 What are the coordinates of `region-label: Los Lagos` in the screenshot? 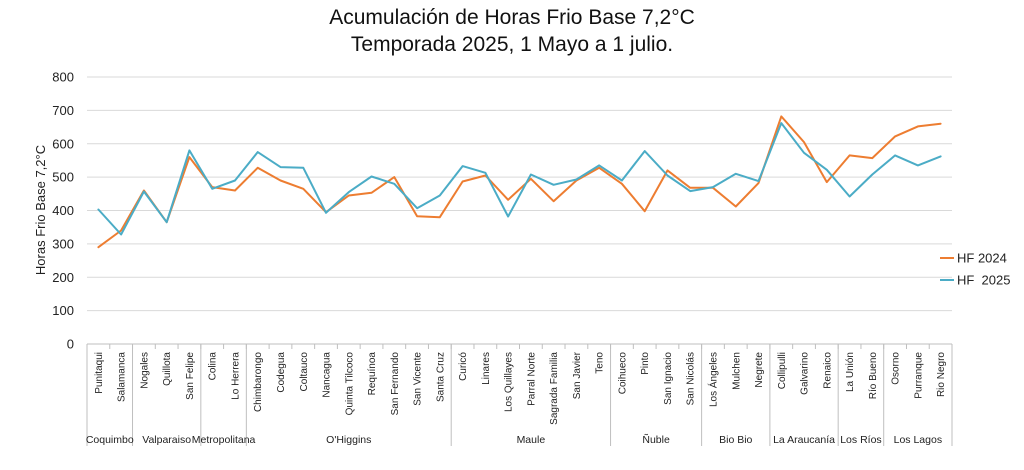 It's located at (918, 440).